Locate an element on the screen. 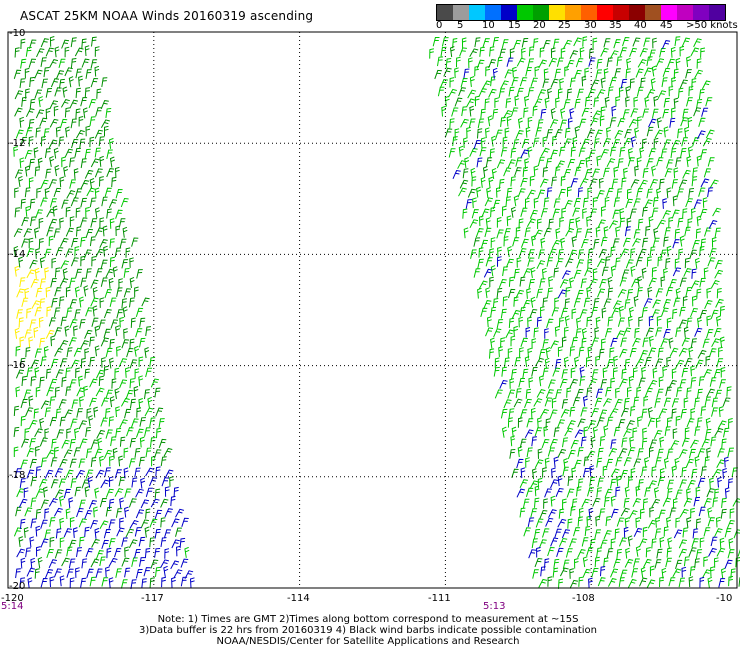 The height and width of the screenshot is (650, 740). lat-label-14s: -14 is located at coordinates (17, 254).